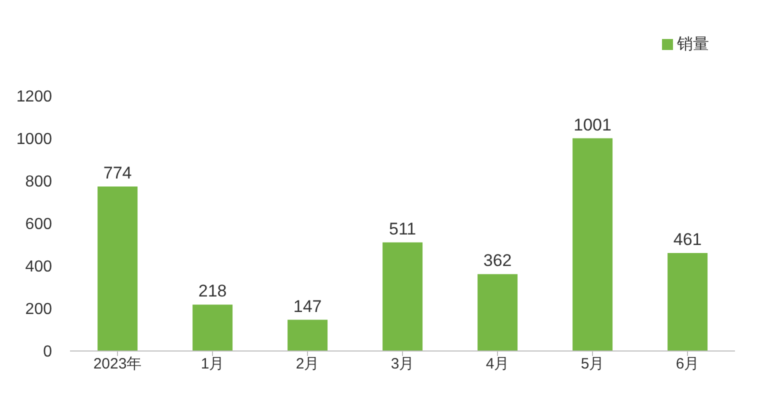 This screenshot has height=406, width=759. What do you see at coordinates (688, 364) in the screenshot?
I see `x-tick-label: 6月` at bounding box center [688, 364].